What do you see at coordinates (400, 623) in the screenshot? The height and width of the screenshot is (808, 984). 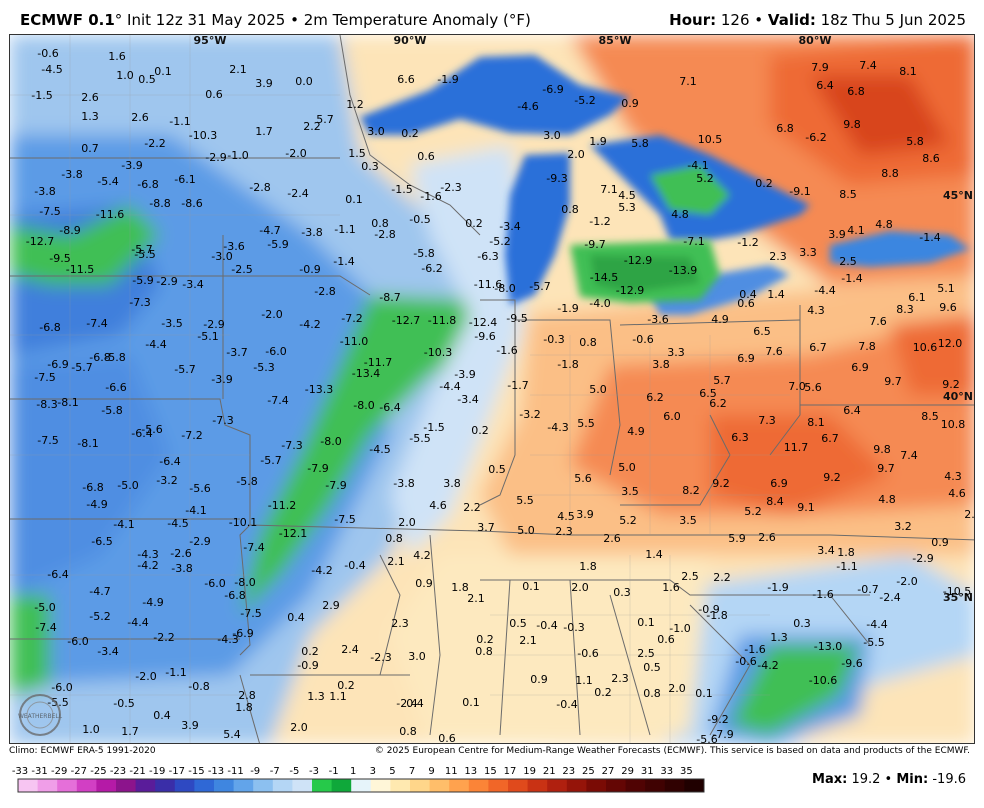 I see `anomaly-value: 2.3` at bounding box center [400, 623].